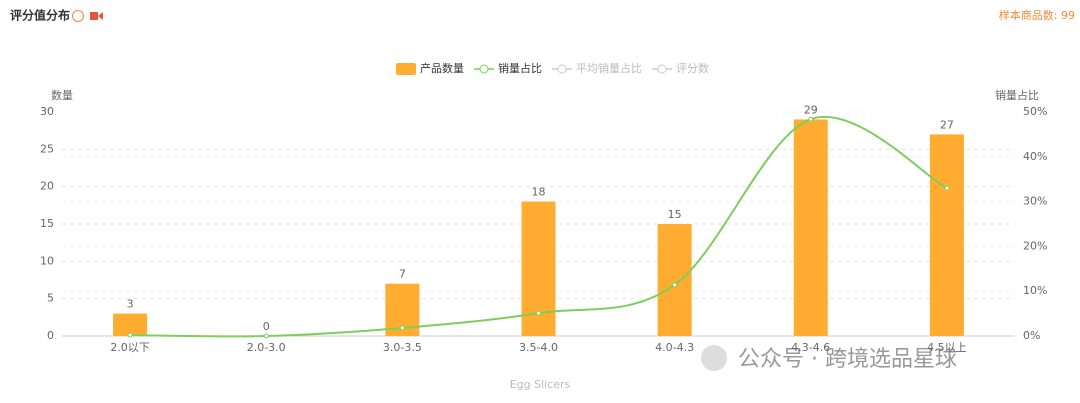  I want to click on legend-label: 评分数, so click(692, 68).